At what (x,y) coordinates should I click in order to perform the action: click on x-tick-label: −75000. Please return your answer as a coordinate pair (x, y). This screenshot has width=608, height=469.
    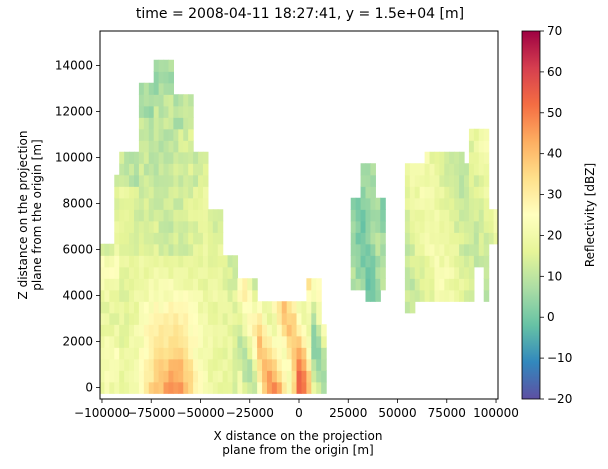
    Looking at the image, I should click on (151, 413).